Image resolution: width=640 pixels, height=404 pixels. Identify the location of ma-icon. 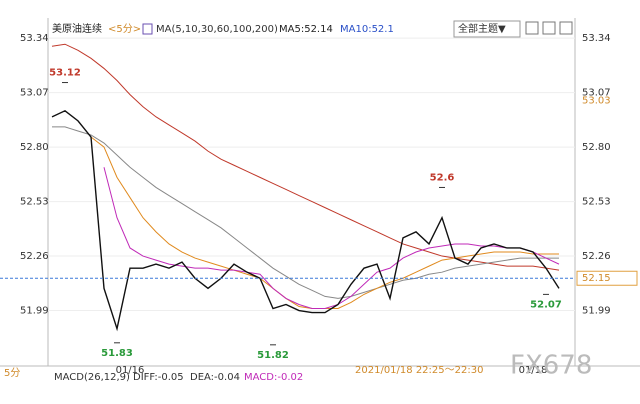
(147, 29).